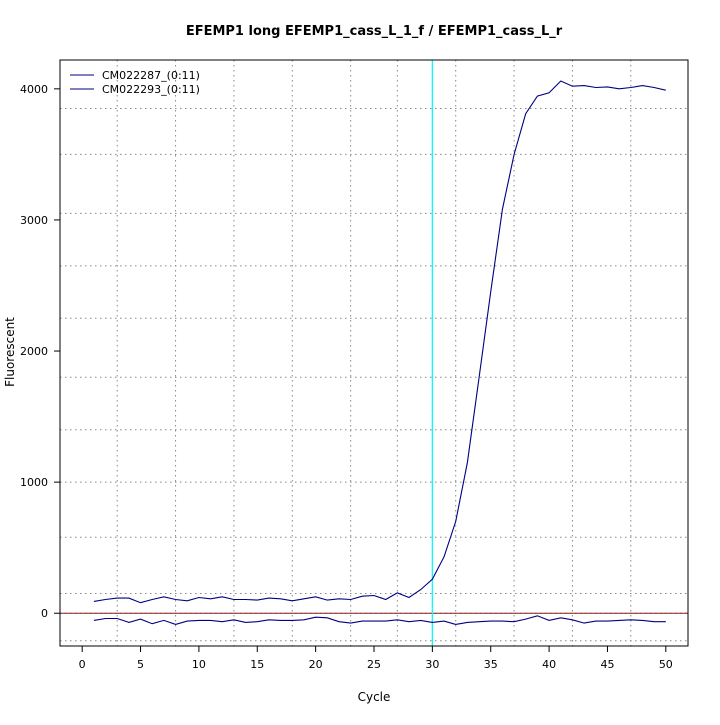  I want to click on y-axis-label: Fluorescent, so click(10, 352).